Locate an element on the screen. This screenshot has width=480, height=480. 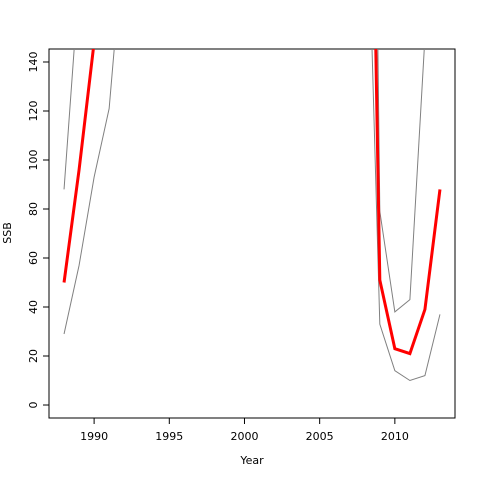
y-tick-label: 40 is located at coordinates (33, 307).